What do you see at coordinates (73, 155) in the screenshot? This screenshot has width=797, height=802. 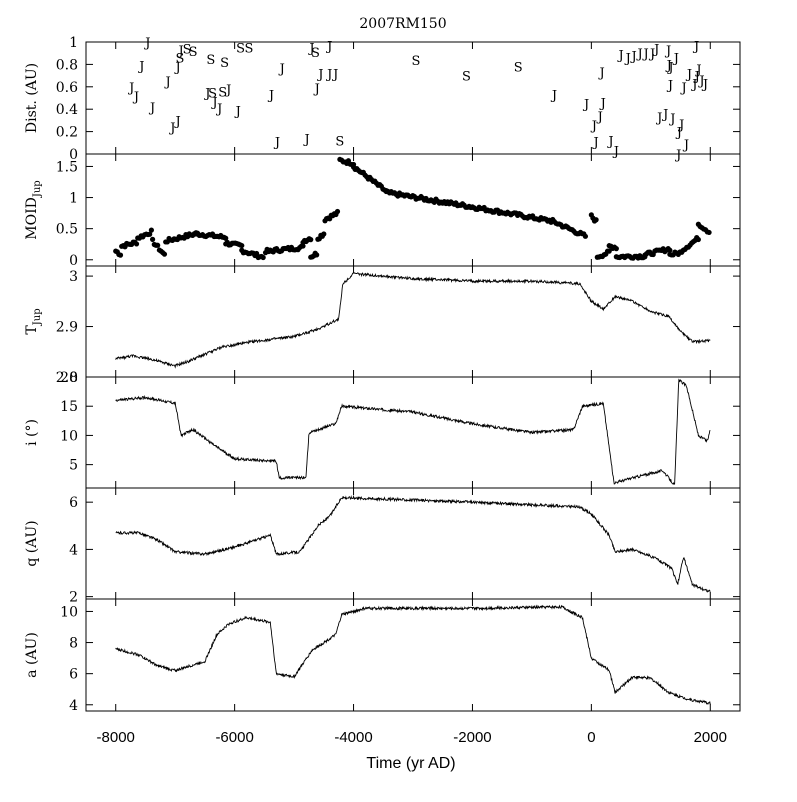 I see `y-tick-label: 0` at bounding box center [73, 155].